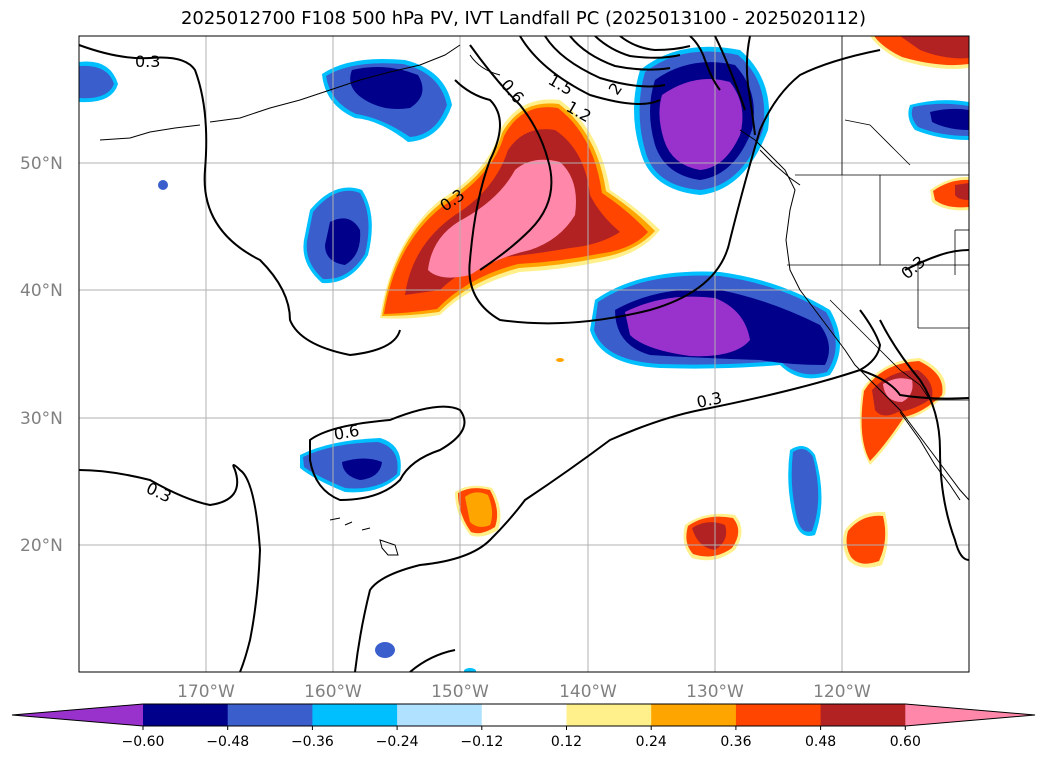 This screenshot has width=1047, height=765. What do you see at coordinates (949, 193) in the screenshot?
I see `pos-blob-east-edge` at bounding box center [949, 193].